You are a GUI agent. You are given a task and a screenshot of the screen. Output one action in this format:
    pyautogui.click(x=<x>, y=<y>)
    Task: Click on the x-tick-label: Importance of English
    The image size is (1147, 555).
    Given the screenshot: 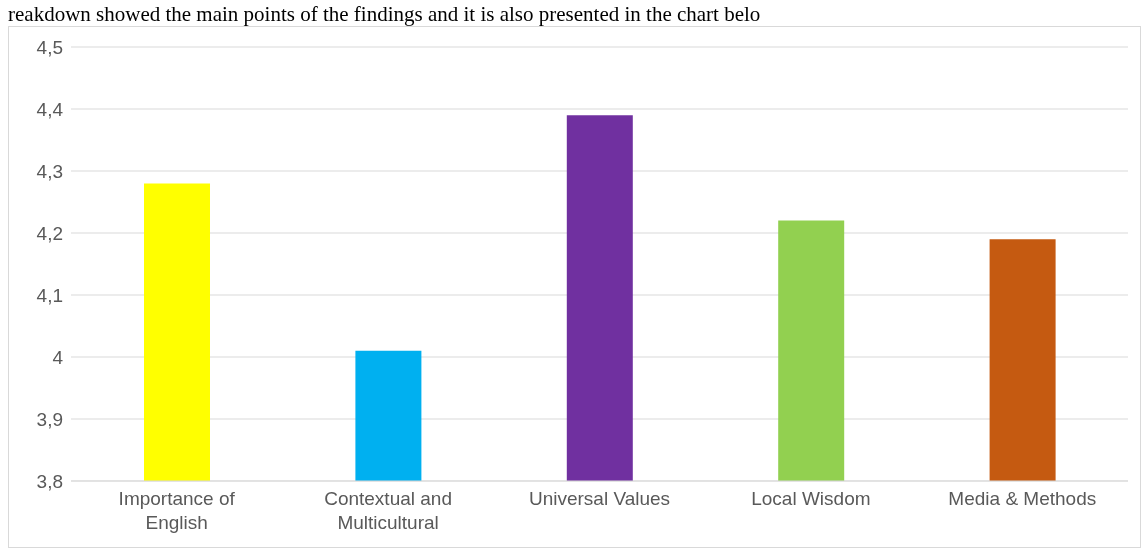 What is the action you would take?
    pyautogui.click(x=177, y=510)
    